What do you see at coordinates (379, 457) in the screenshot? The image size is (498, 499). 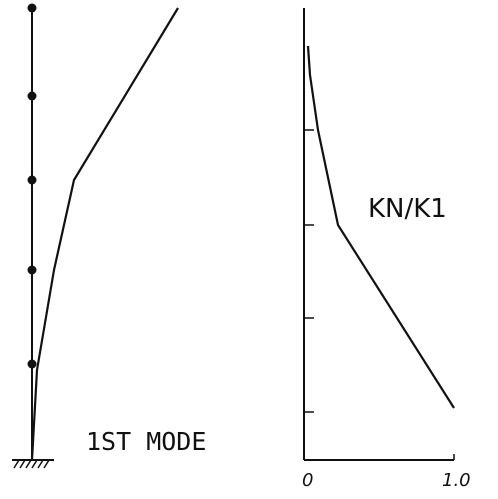 I see `x-axis-ticks` at bounding box center [379, 457].